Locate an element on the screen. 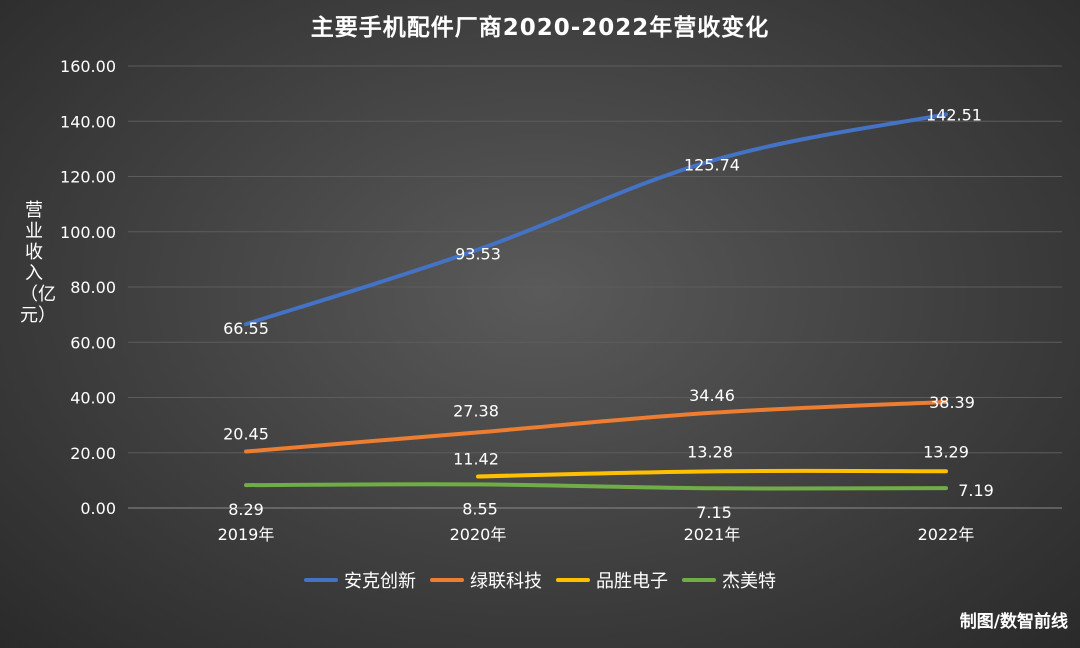  data-label: 8.29 is located at coordinates (246, 509).